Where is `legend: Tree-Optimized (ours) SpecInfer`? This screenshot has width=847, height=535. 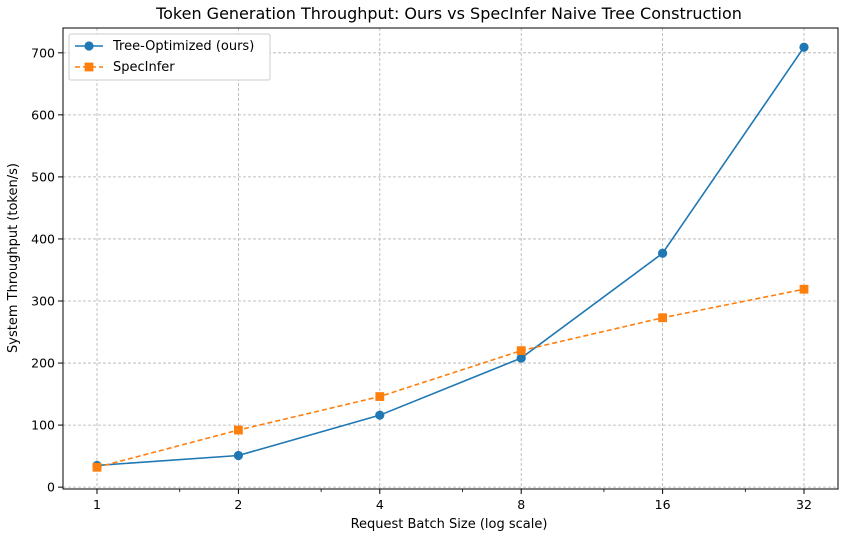
legend: Tree-Optimized (ours) SpecInfer is located at coordinates (169, 57).